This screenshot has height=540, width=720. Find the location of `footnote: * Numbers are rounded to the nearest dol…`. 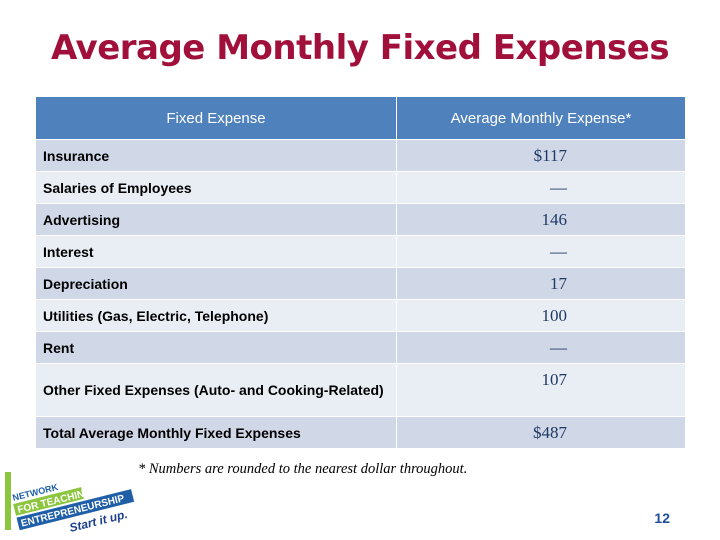

footnote: * Numbers are rounded to the nearest dol… is located at coordinates (303, 469).